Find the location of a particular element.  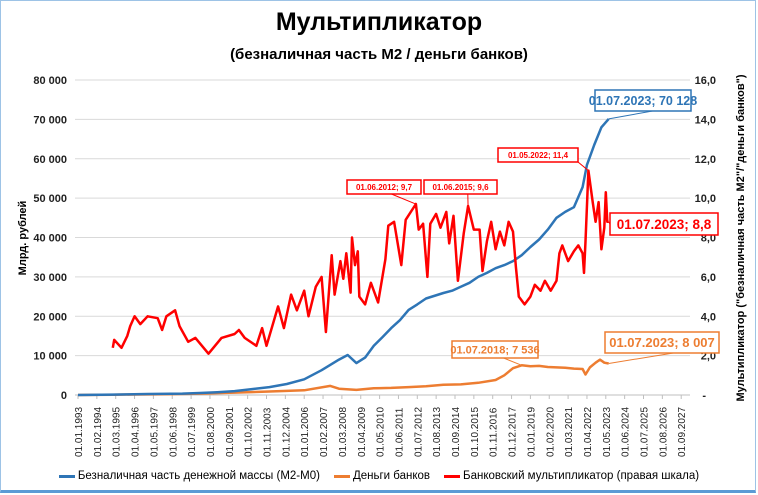

legend-label: Банковский мультипликатор (правая шкала) is located at coordinates (581, 476).